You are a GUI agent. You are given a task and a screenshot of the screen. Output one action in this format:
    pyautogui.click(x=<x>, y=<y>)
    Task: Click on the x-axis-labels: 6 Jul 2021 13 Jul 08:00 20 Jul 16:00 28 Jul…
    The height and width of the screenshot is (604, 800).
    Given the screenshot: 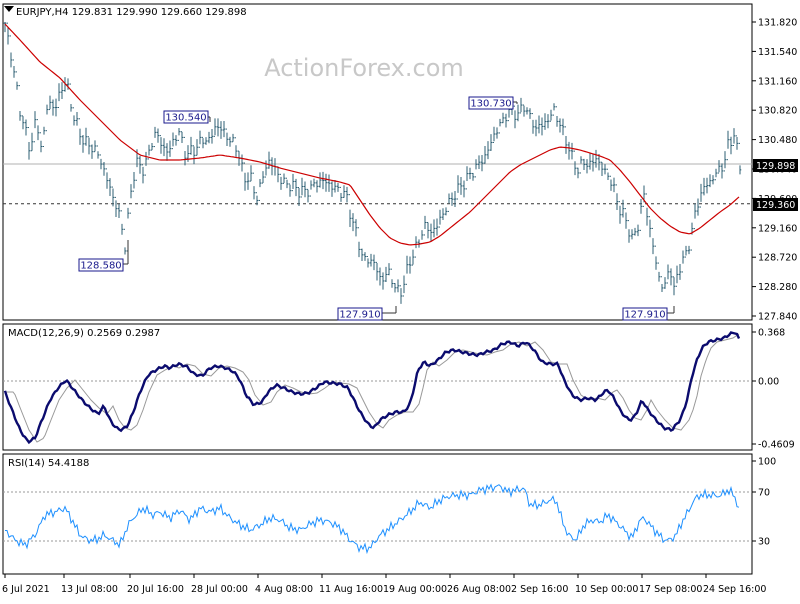 What is the action you would take?
    pyautogui.click(x=384, y=584)
    